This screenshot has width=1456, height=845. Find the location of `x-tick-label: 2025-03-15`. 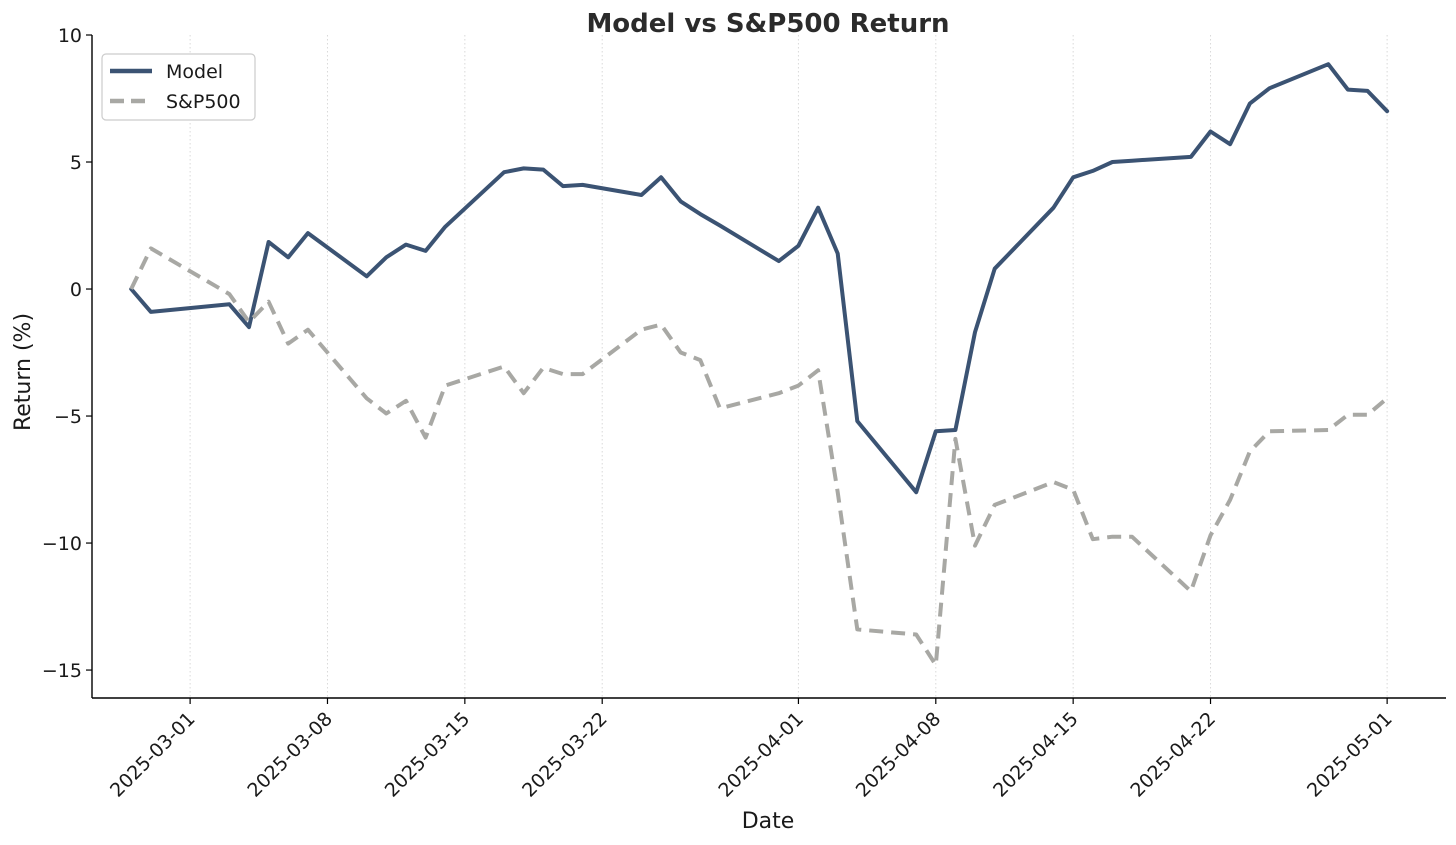

x-tick-label: 2025-03-15 is located at coordinates (428, 755).